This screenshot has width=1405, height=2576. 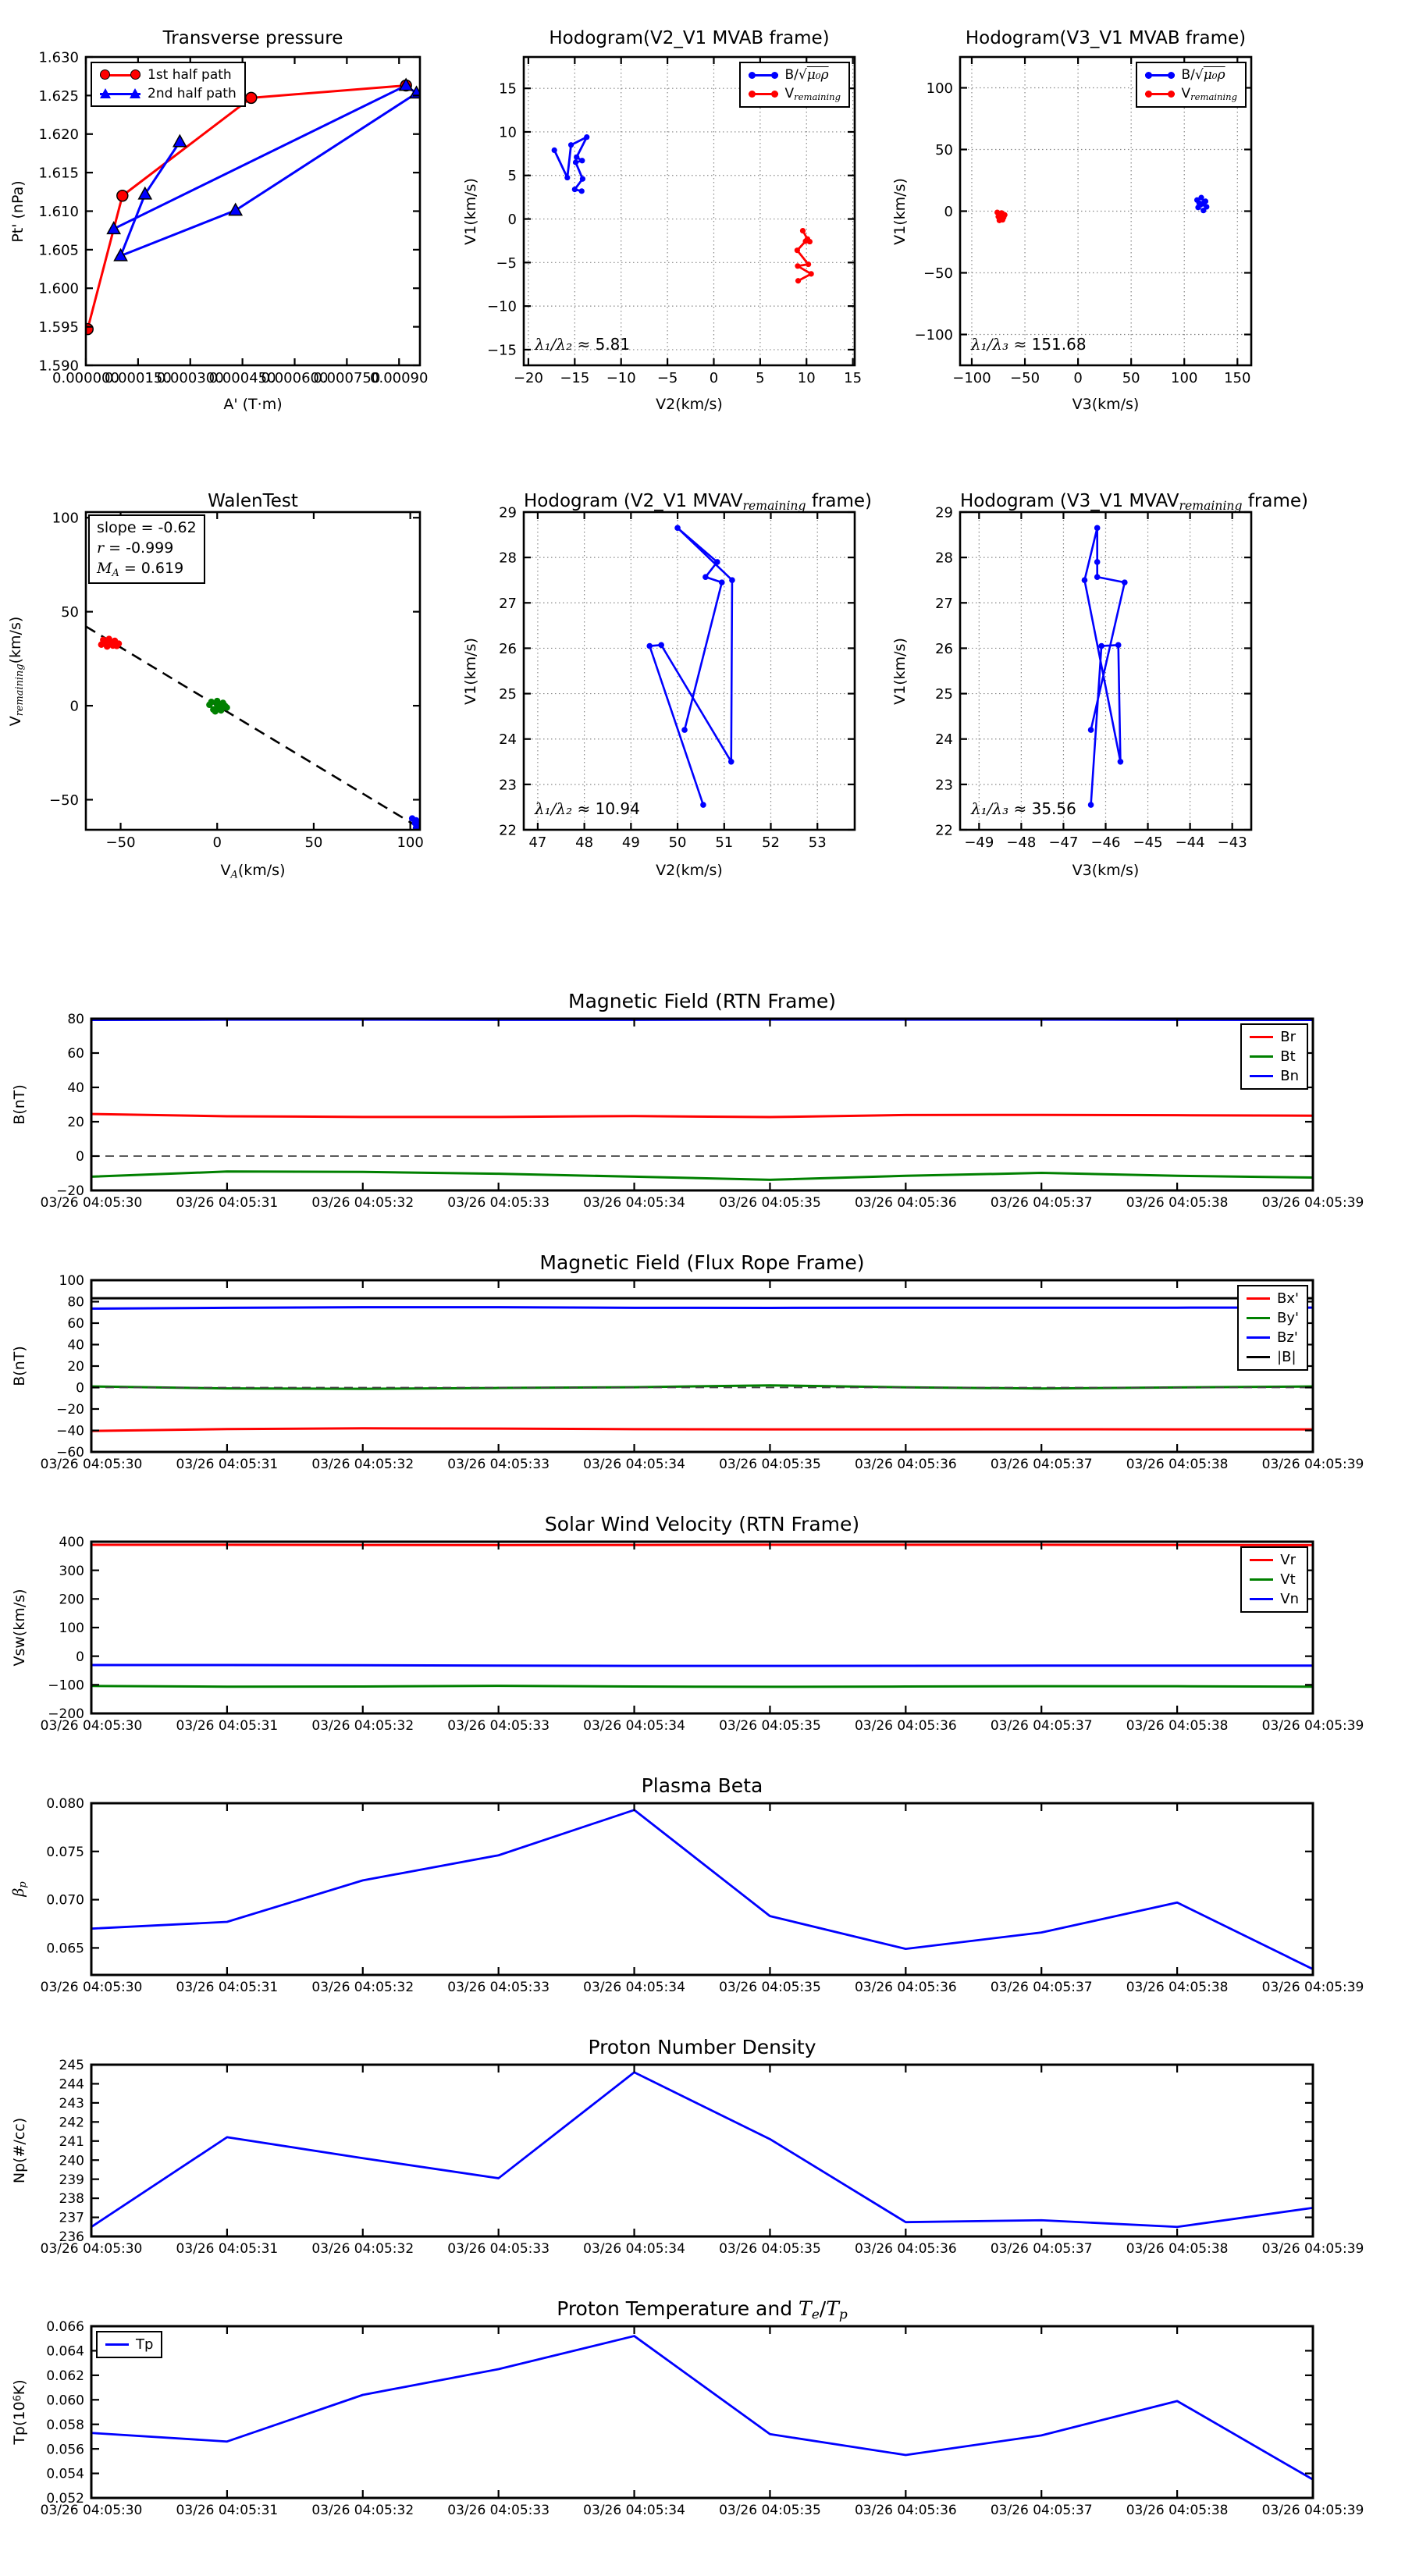 I want to click on text-part: √, so click(x=1199, y=75).